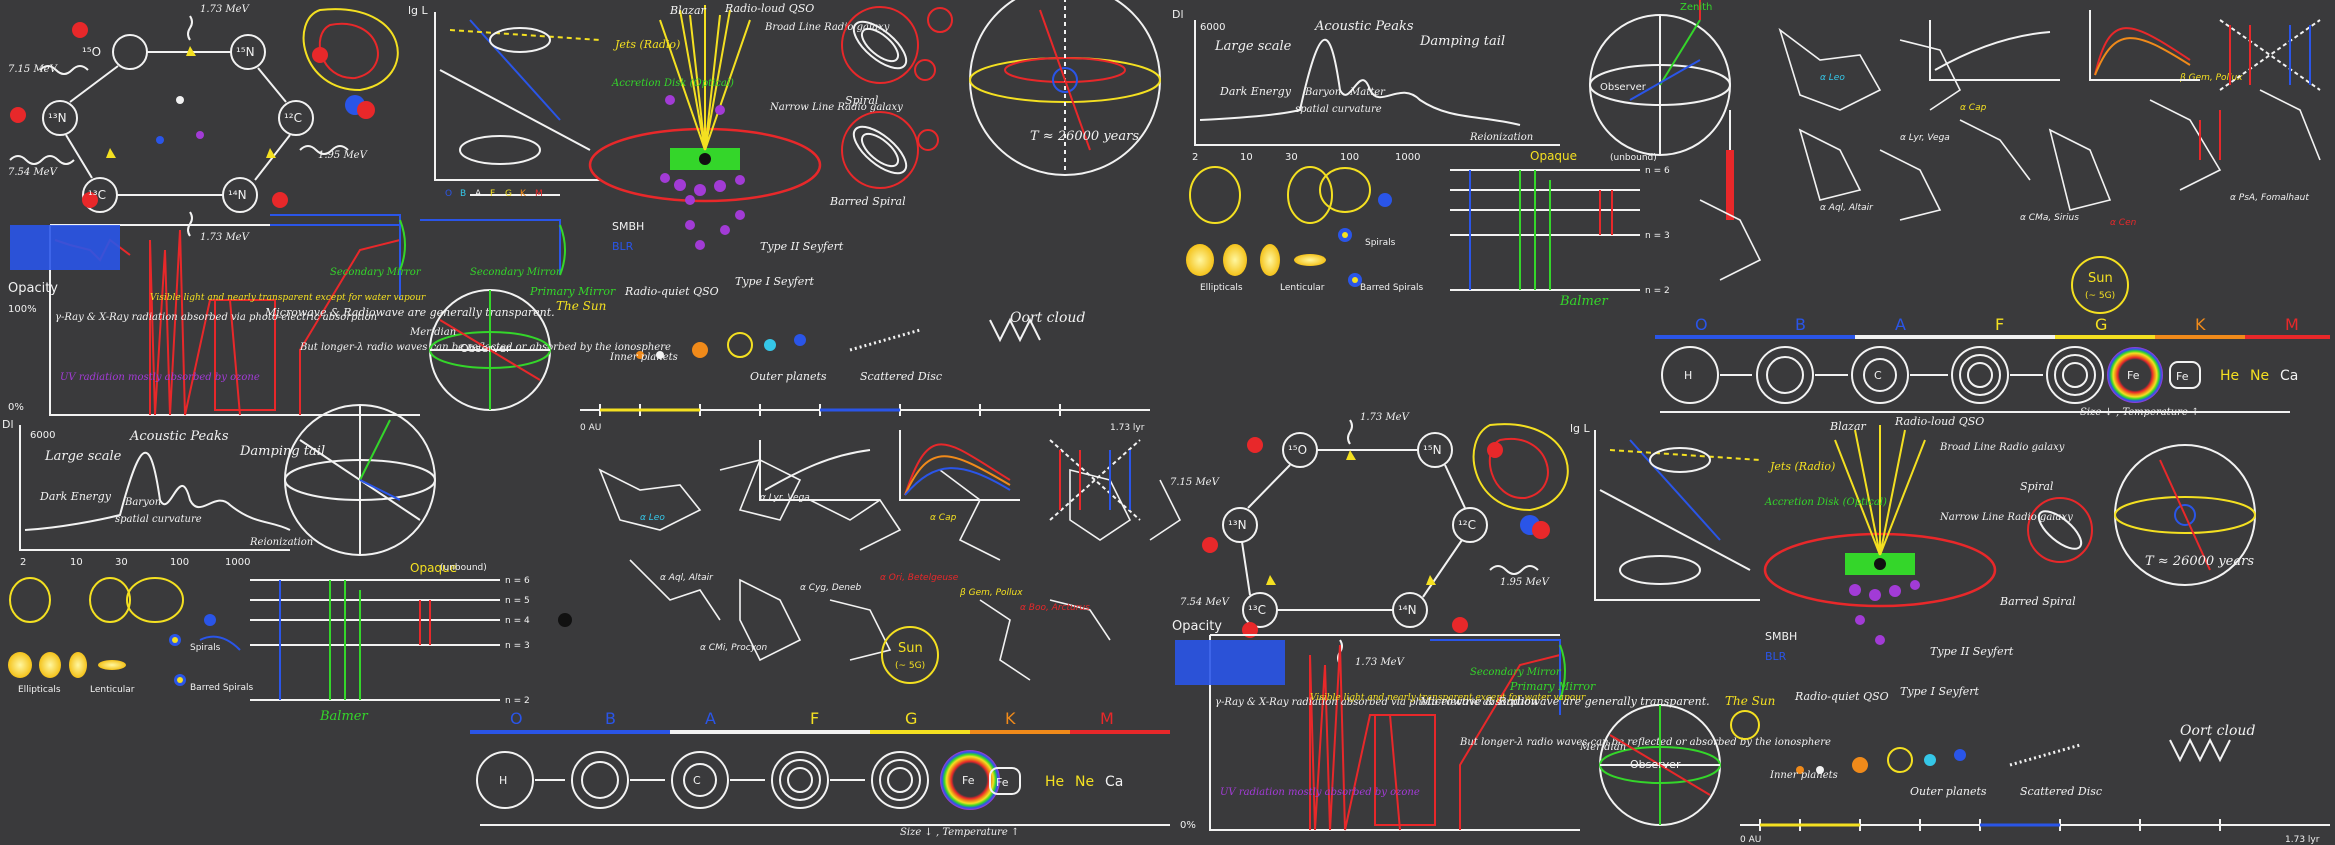  What do you see at coordinates (1322, 92) in the screenshot?
I see `cmb-top-baryon: Baryon` at bounding box center [1322, 92].